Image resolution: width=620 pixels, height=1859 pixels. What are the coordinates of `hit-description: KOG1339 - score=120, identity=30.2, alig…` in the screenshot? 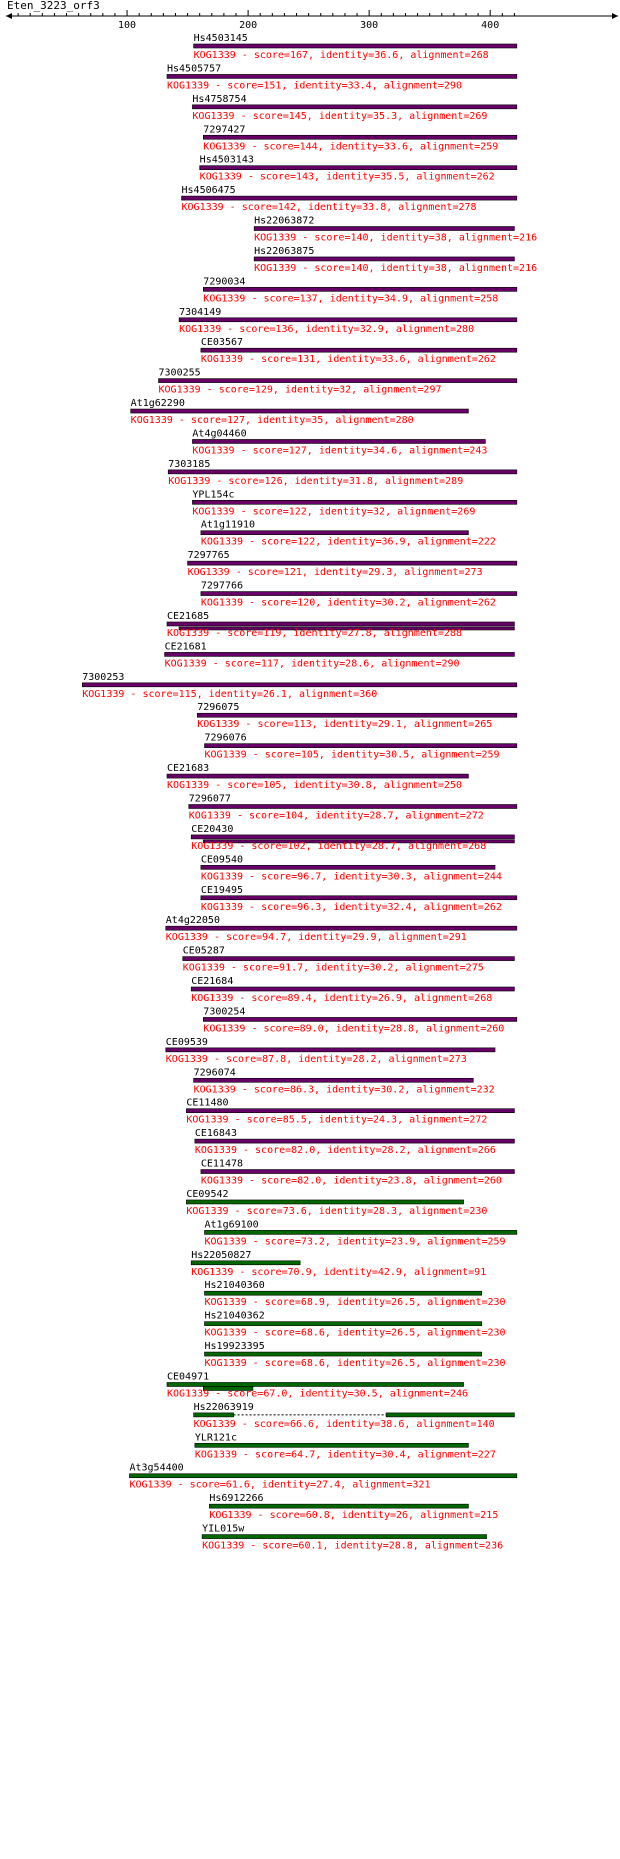 It's located at (348, 603).